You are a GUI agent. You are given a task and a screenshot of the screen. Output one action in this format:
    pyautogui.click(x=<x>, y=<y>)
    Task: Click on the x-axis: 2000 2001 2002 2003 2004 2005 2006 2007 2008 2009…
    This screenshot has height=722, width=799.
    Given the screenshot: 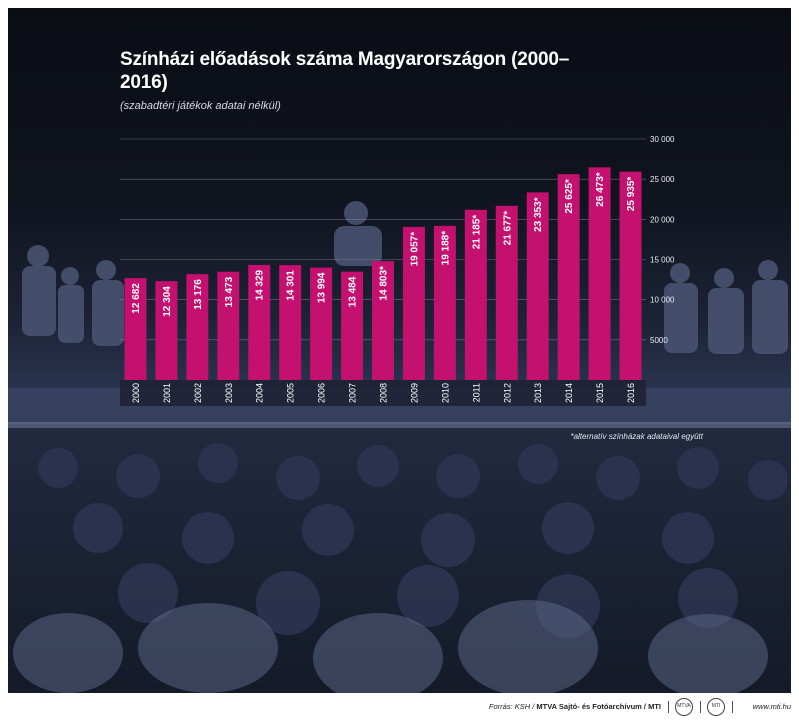 What is the action you would take?
    pyautogui.click(x=383, y=393)
    